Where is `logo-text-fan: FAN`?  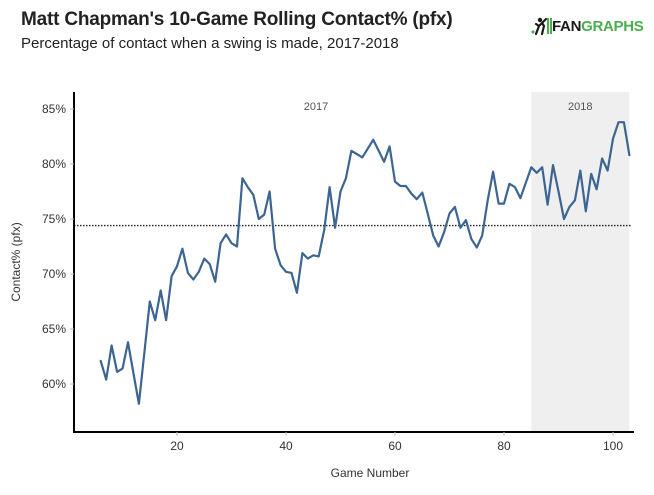 logo-text-fan: FAN is located at coordinates (567, 26).